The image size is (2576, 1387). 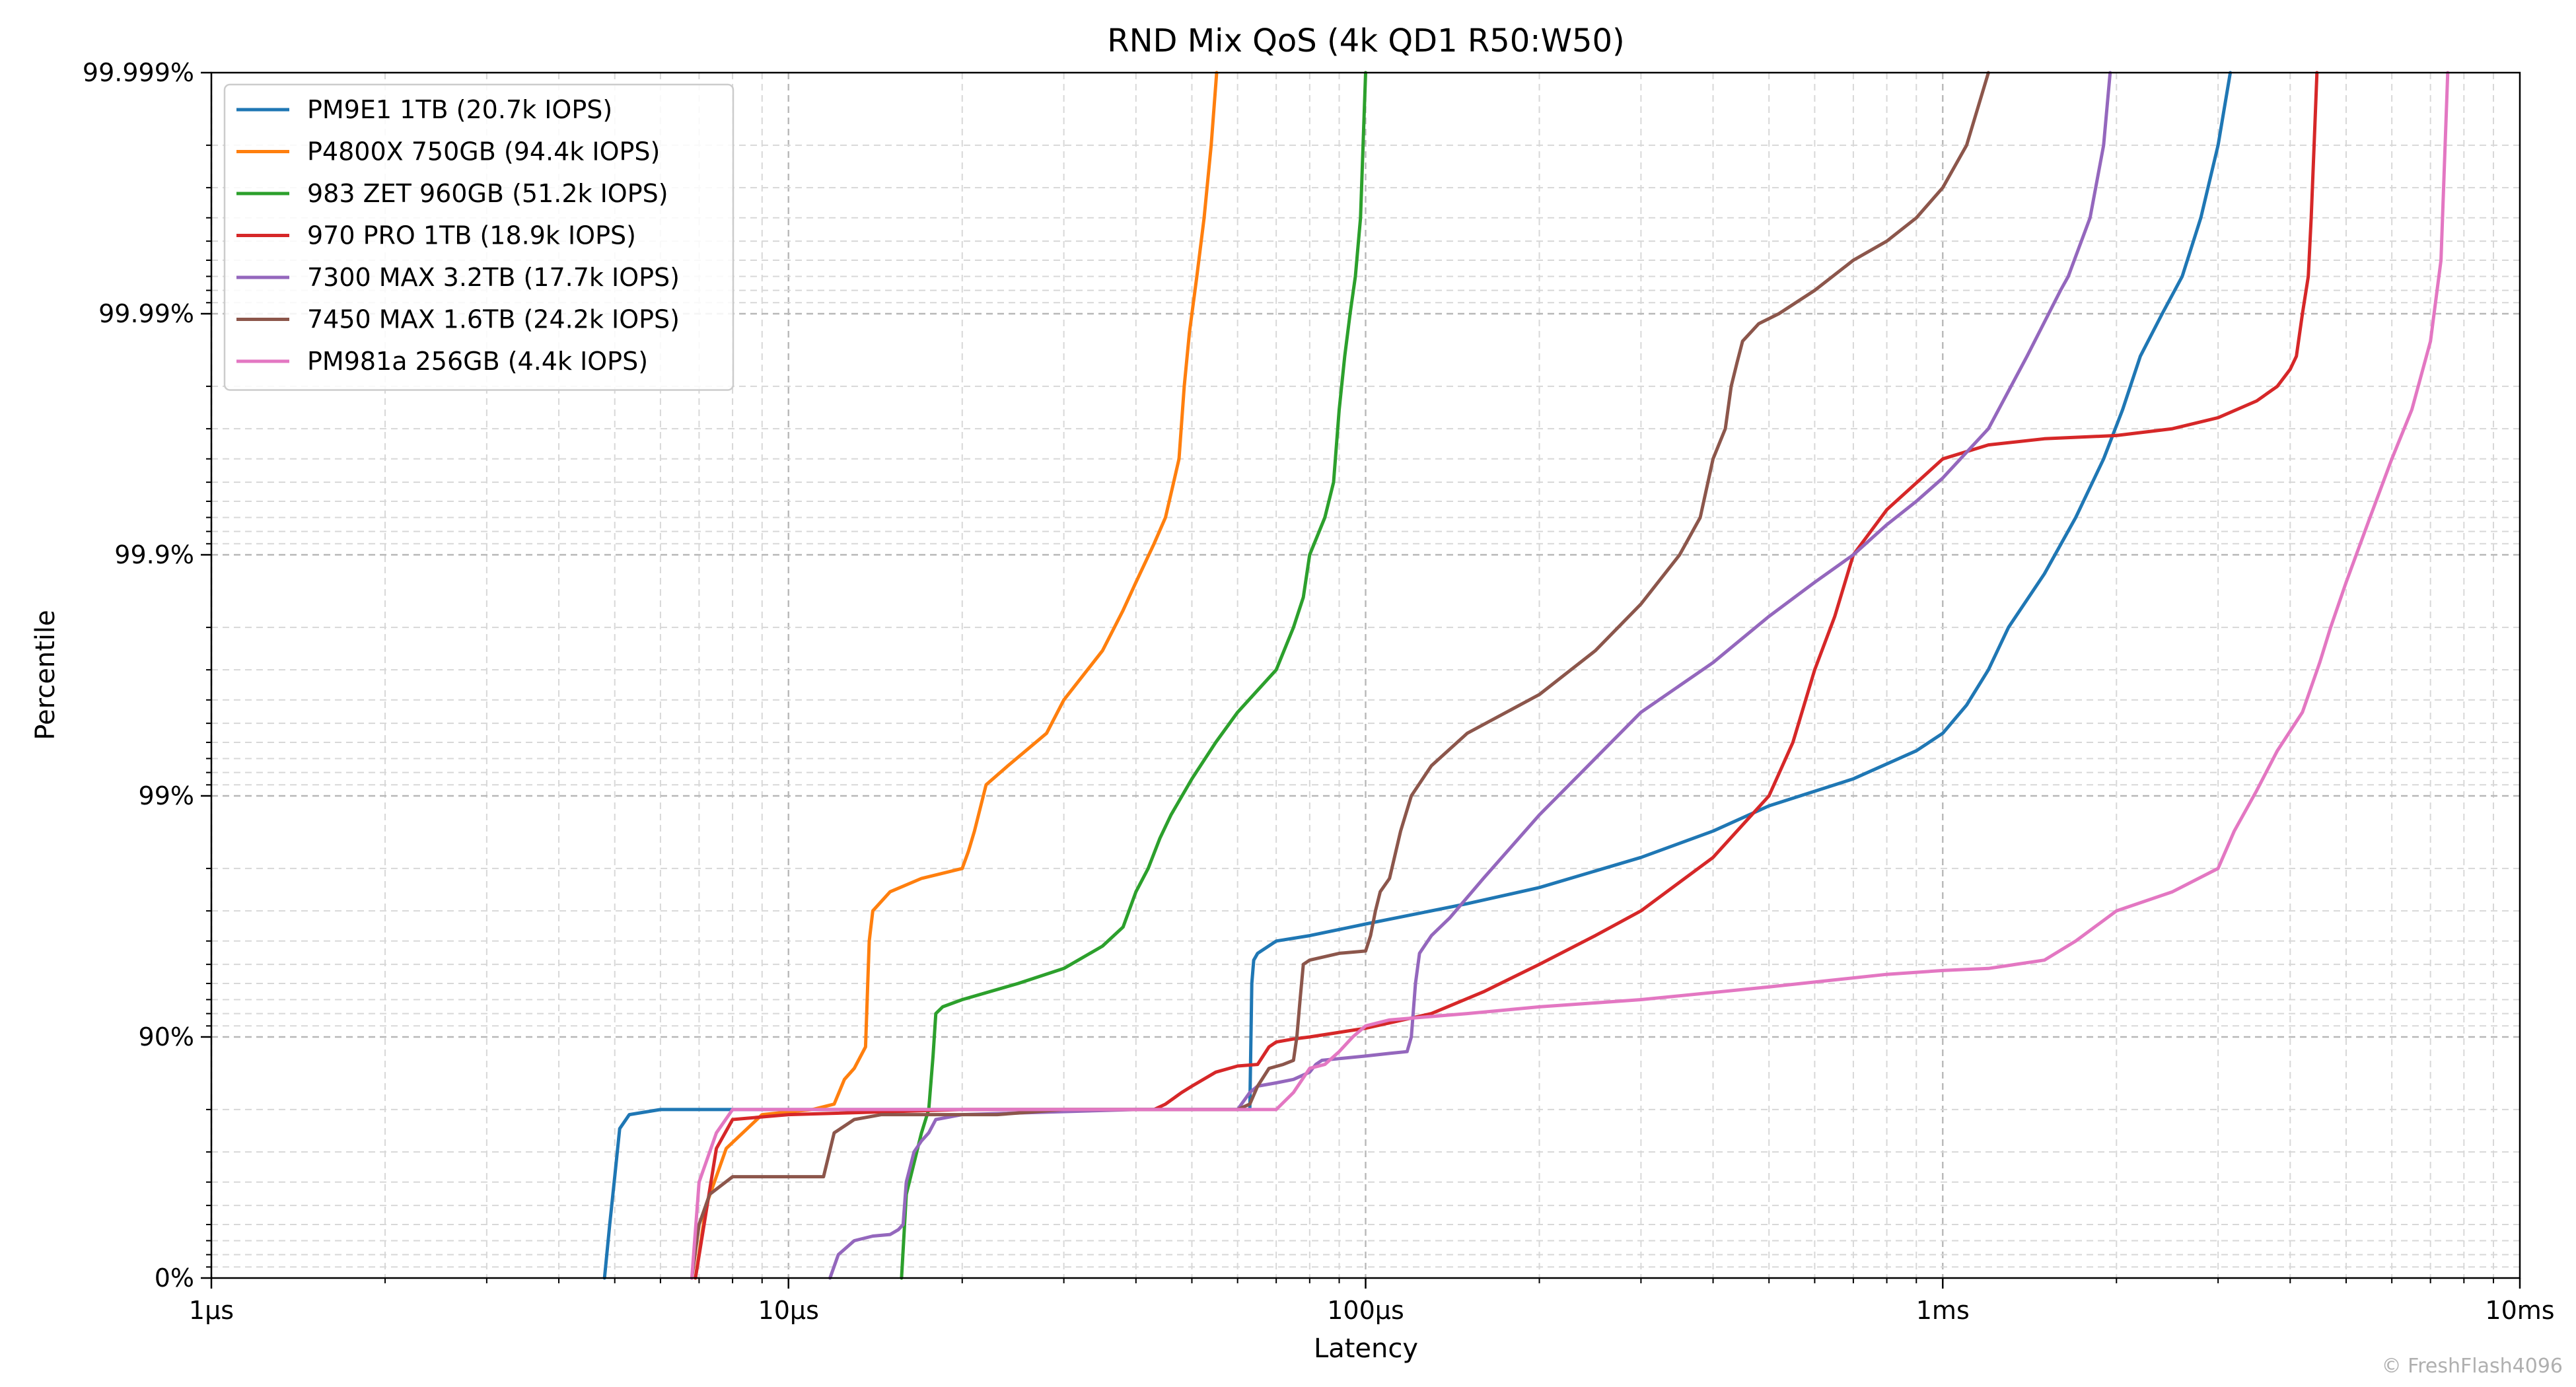 What do you see at coordinates (483, 151) in the screenshot?
I see `legend-label: P4800X 750GB (94.4k IOPS)` at bounding box center [483, 151].